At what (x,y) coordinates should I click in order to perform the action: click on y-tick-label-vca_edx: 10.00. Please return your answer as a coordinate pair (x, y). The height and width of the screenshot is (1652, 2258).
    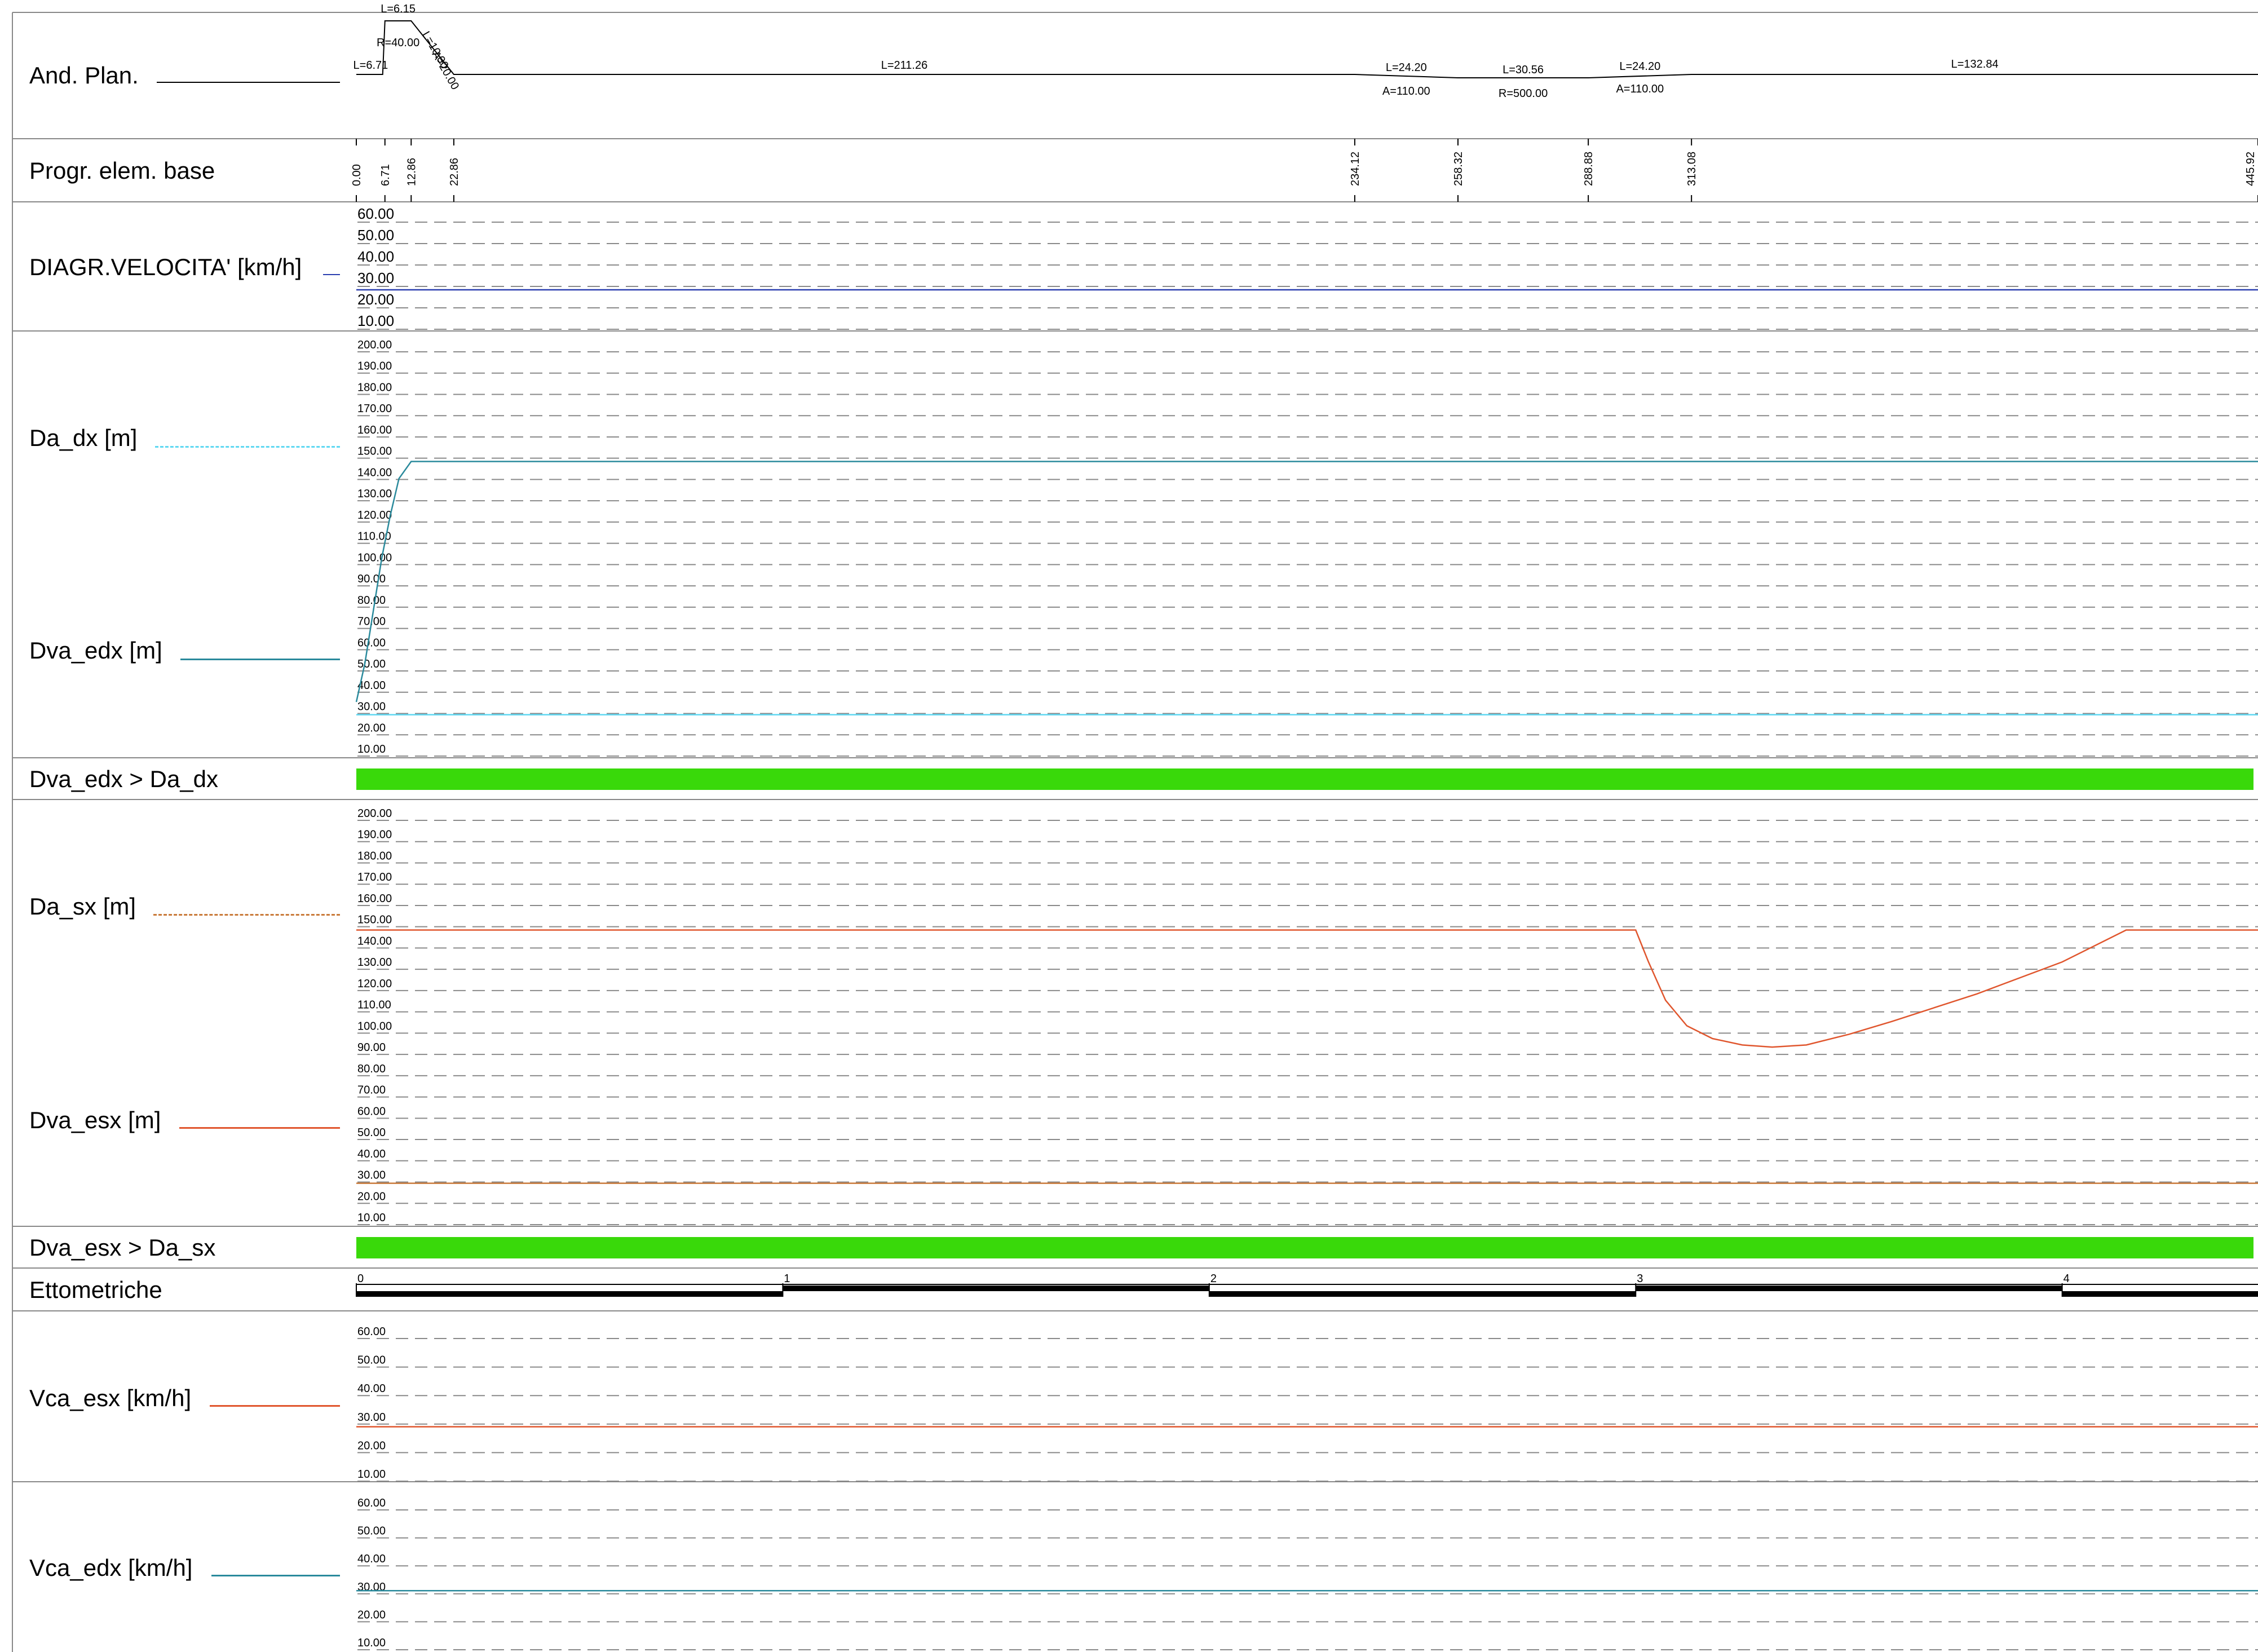
    Looking at the image, I should click on (371, 1643).